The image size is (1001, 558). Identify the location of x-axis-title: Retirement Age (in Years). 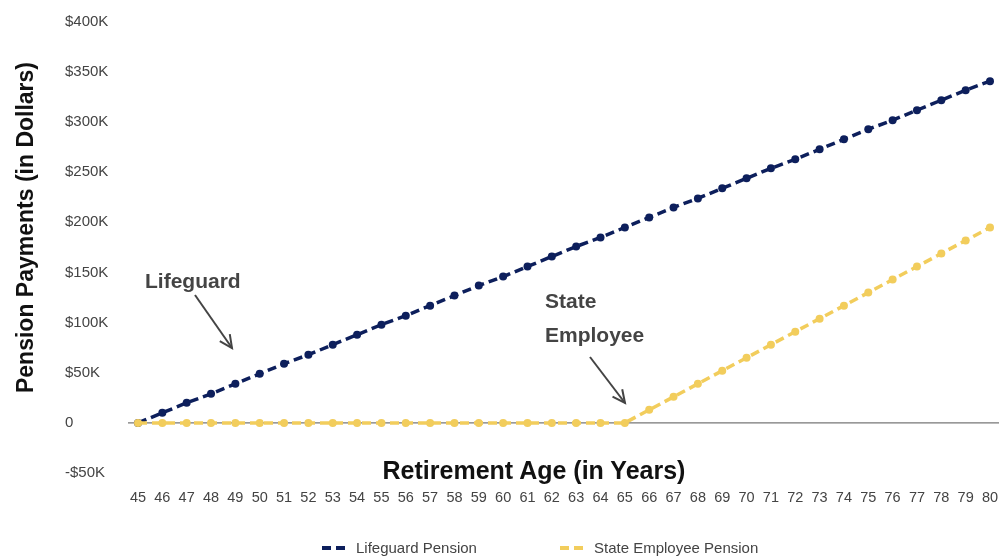
(534, 470).